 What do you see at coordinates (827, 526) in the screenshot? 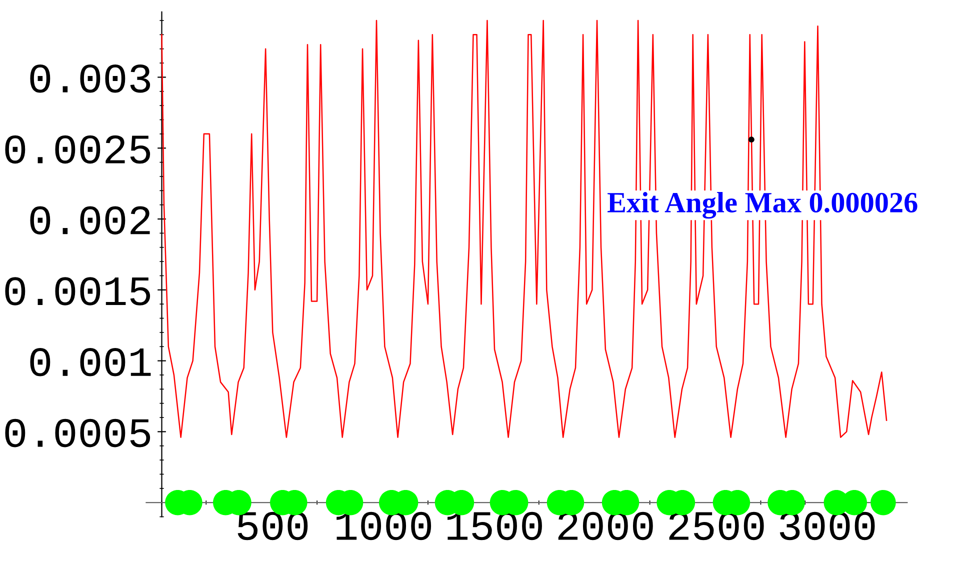
I see `x-tick-label: 3000` at bounding box center [827, 526].